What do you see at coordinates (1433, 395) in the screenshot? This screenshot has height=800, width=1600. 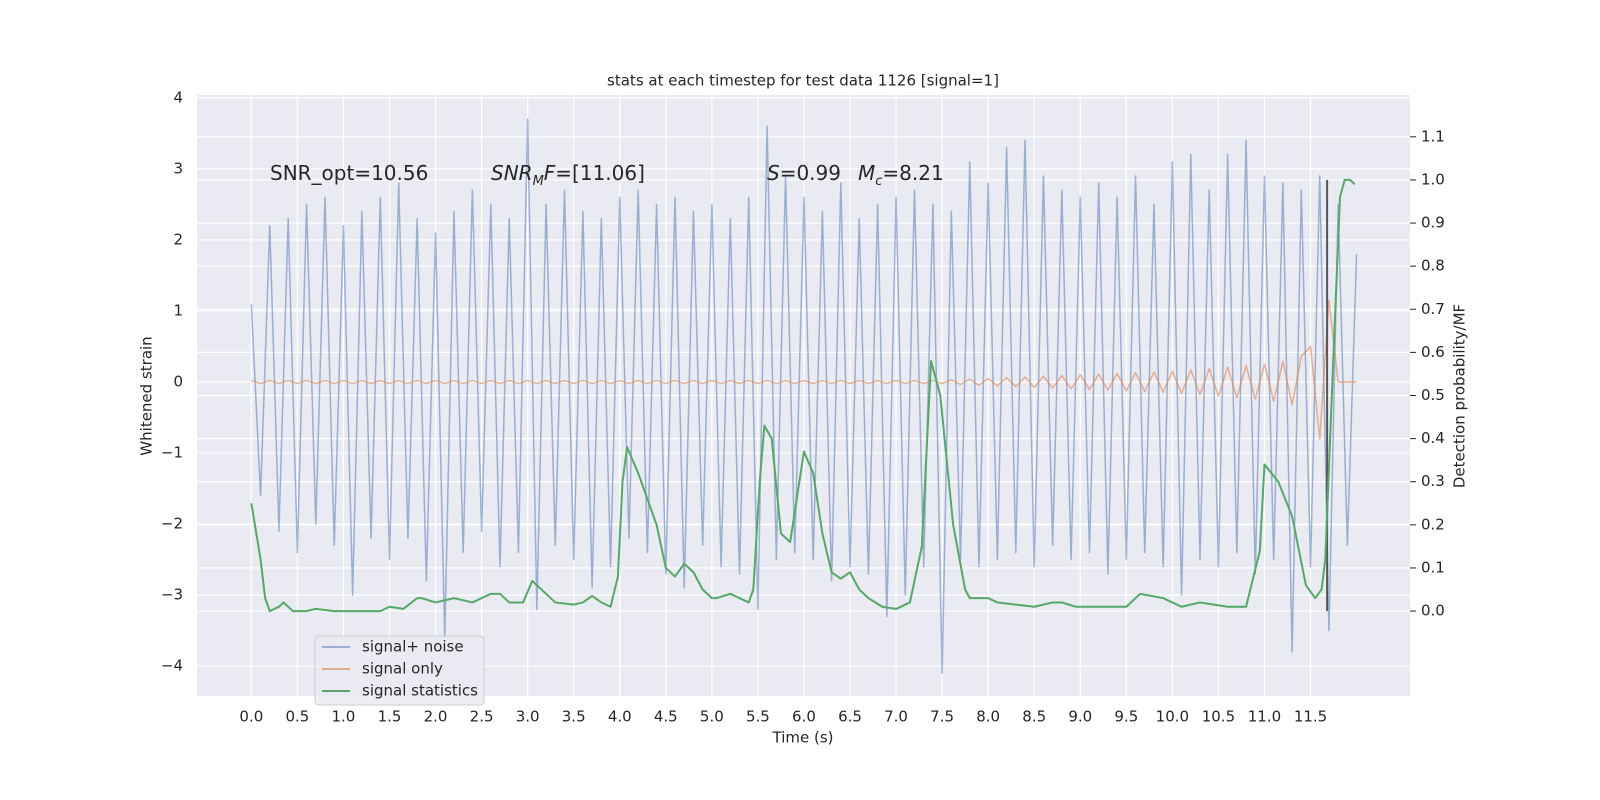 I see `y2-tick-label: 0.5` at bounding box center [1433, 395].